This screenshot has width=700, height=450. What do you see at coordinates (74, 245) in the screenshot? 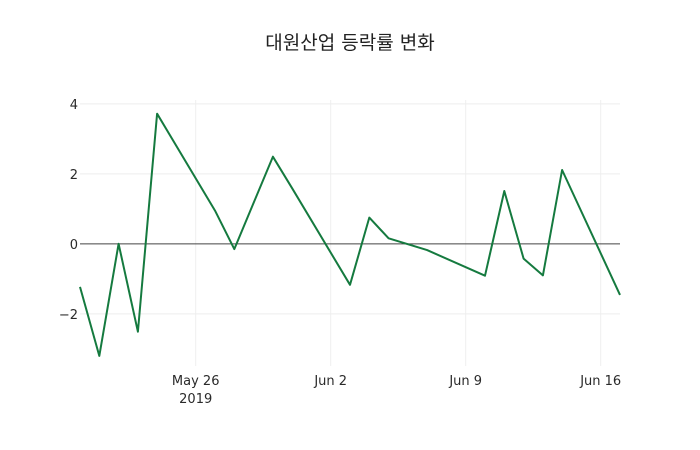
I see `y-tick-label: 0` at bounding box center [74, 245].